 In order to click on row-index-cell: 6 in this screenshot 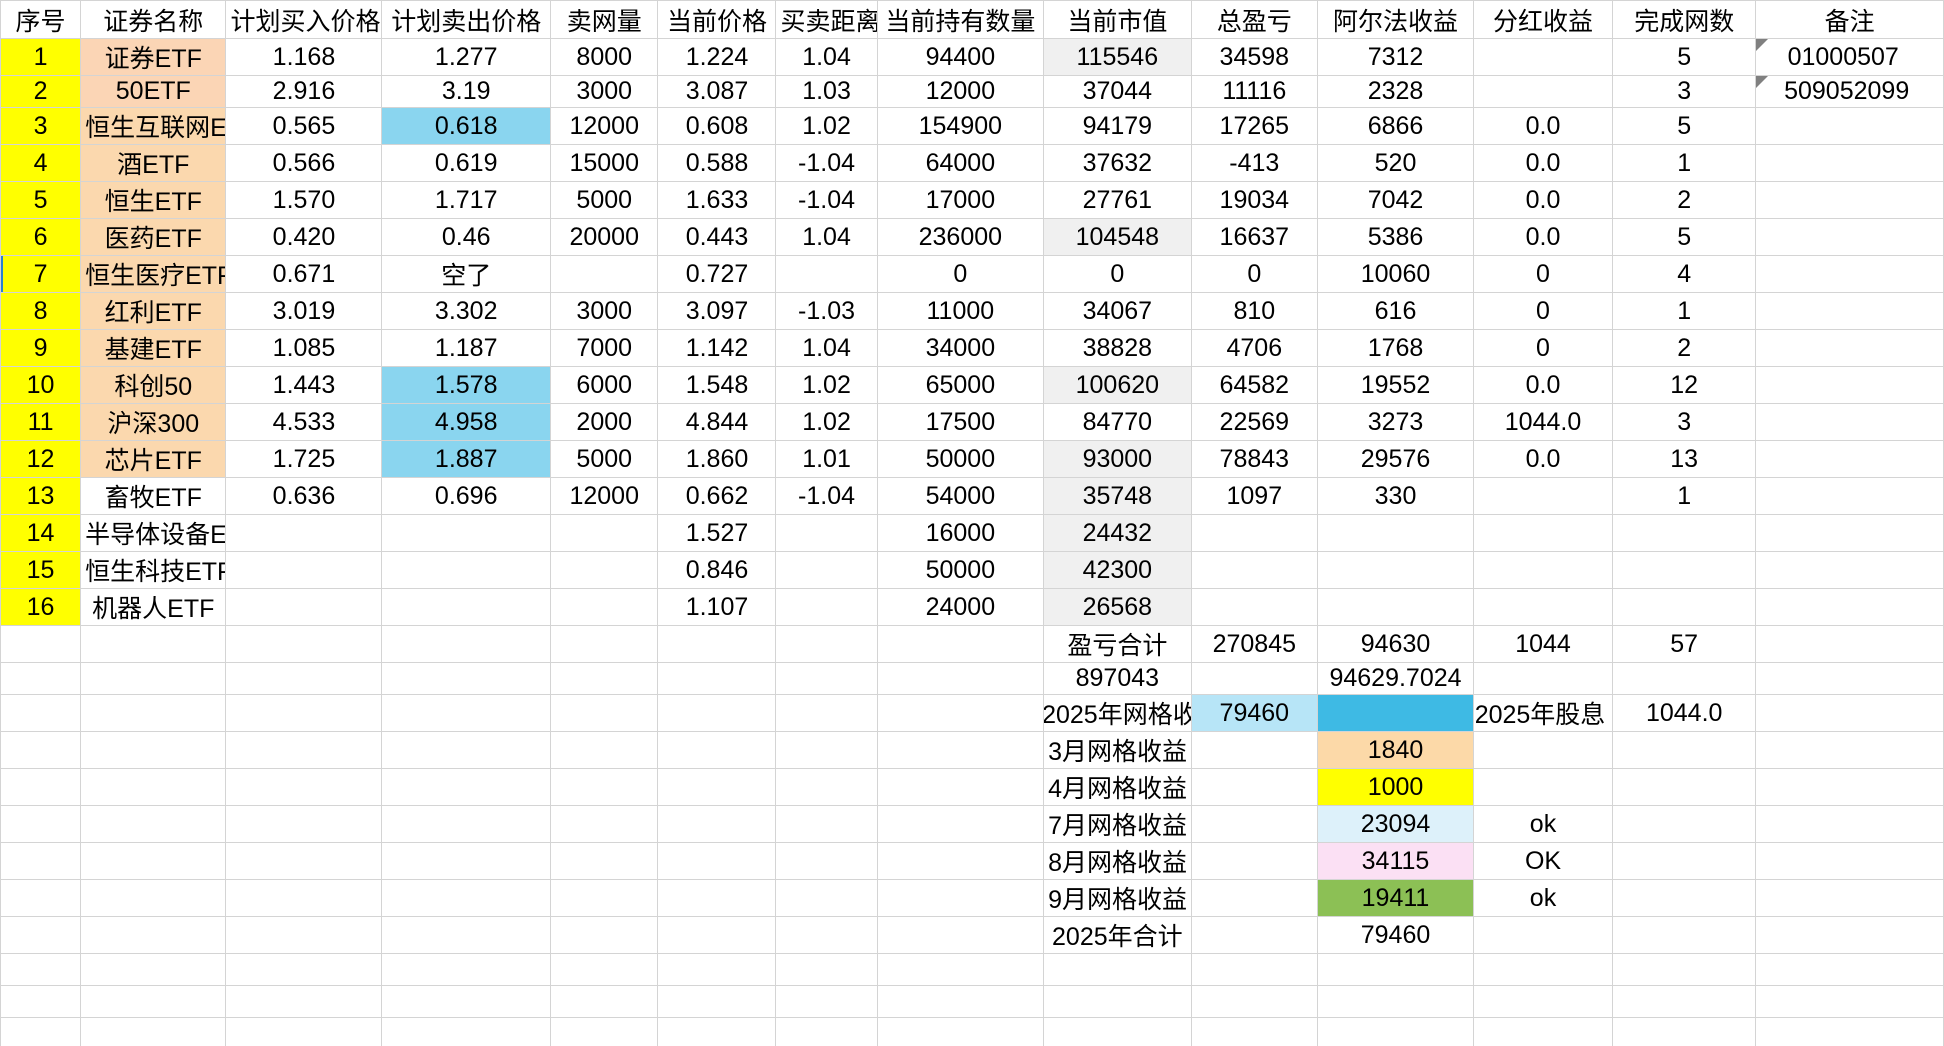, I will do `click(41, 237)`.